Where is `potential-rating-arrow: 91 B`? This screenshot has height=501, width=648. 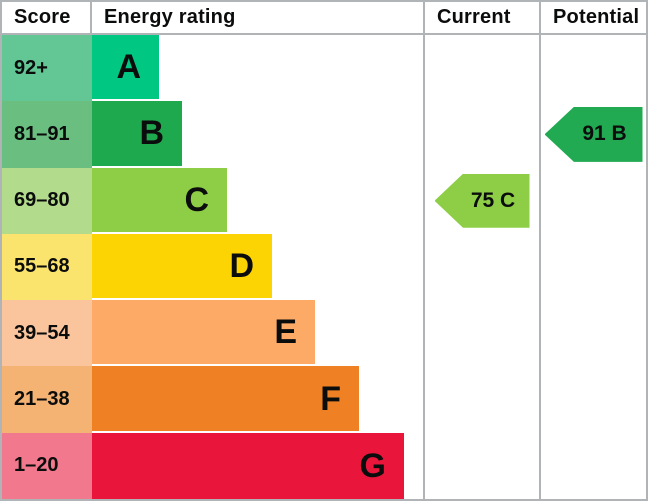
potential-rating-arrow: 91 B is located at coordinates (593, 134).